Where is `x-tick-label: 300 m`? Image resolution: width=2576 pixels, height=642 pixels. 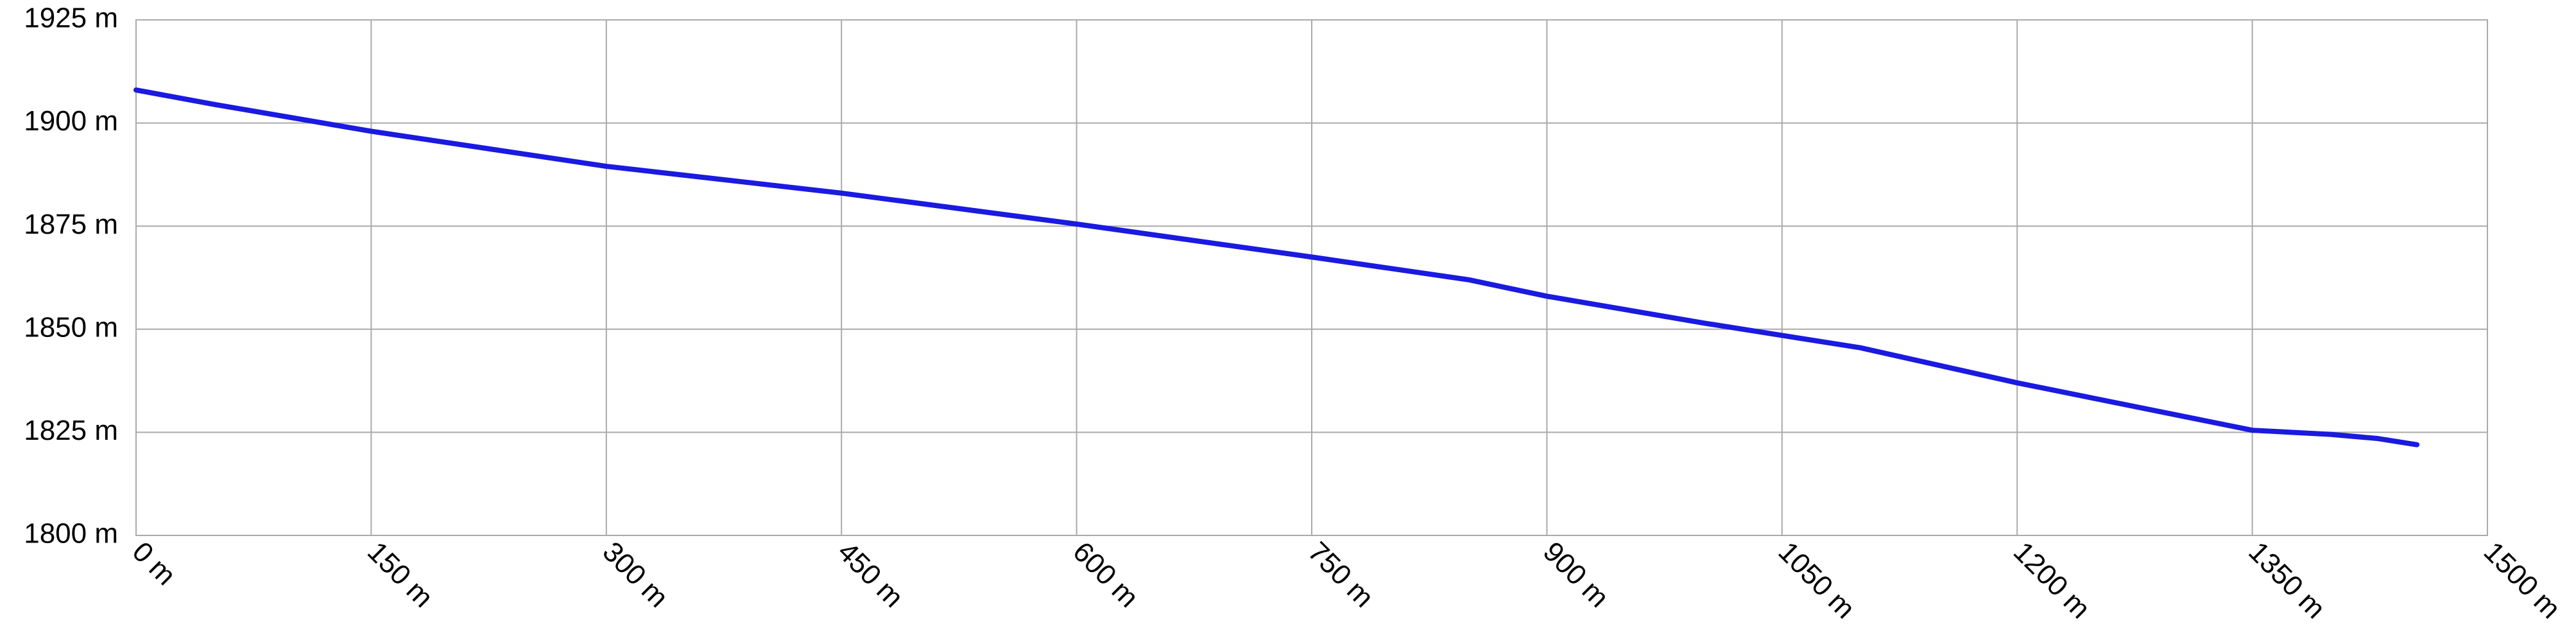 x-tick-label: 300 m is located at coordinates (635, 575).